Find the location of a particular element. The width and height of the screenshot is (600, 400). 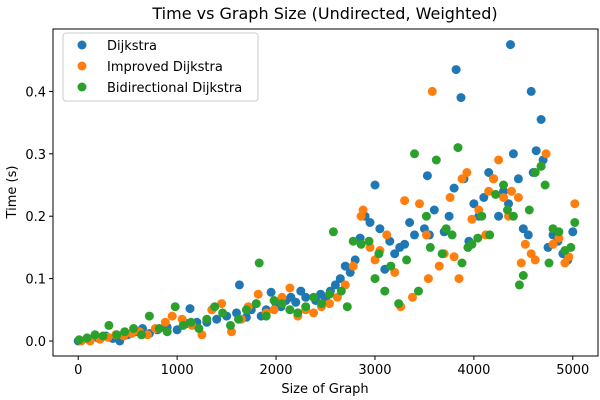

x-tick-label: 3000 is located at coordinates (374, 370).